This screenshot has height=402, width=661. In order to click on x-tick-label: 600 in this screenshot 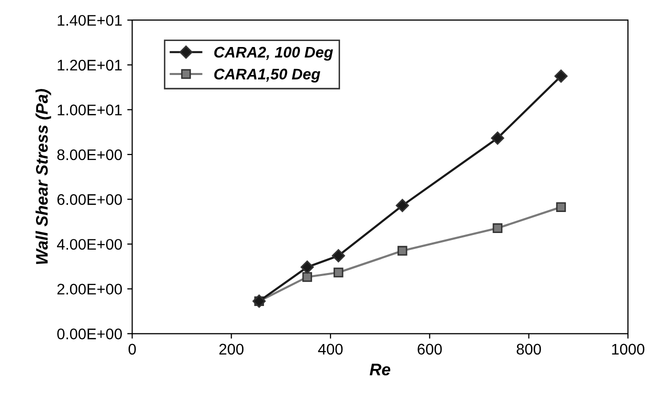, I will do `click(430, 349)`.